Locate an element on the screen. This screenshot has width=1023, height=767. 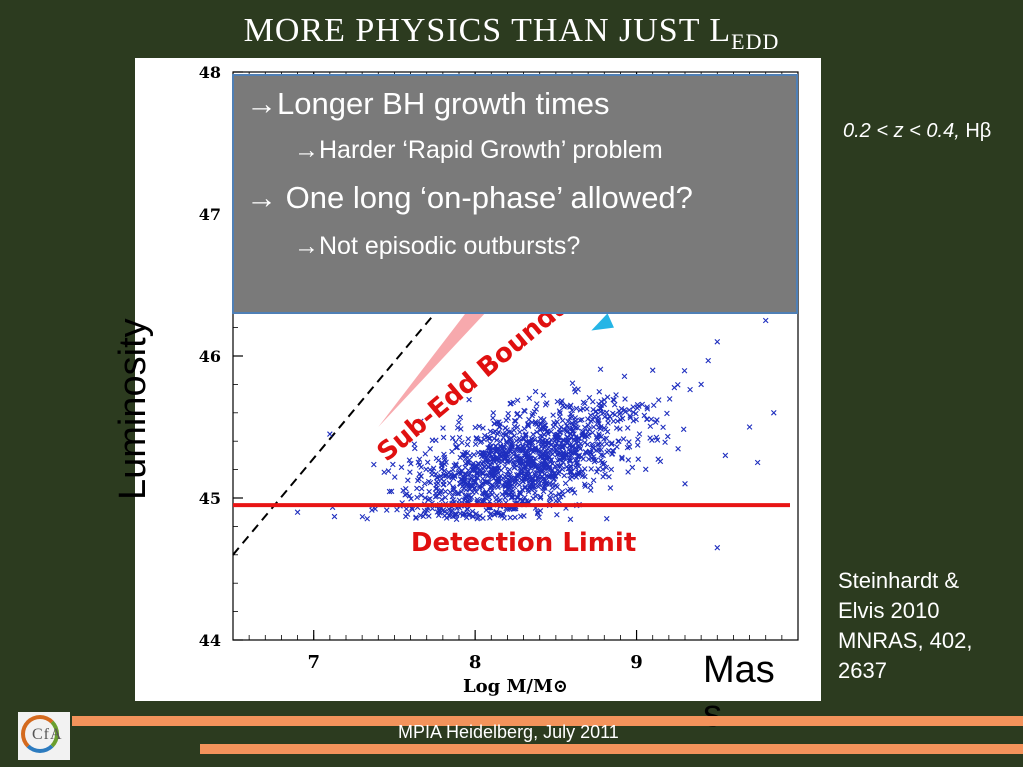
logo-ring-icon is located at coordinates (40, 734).